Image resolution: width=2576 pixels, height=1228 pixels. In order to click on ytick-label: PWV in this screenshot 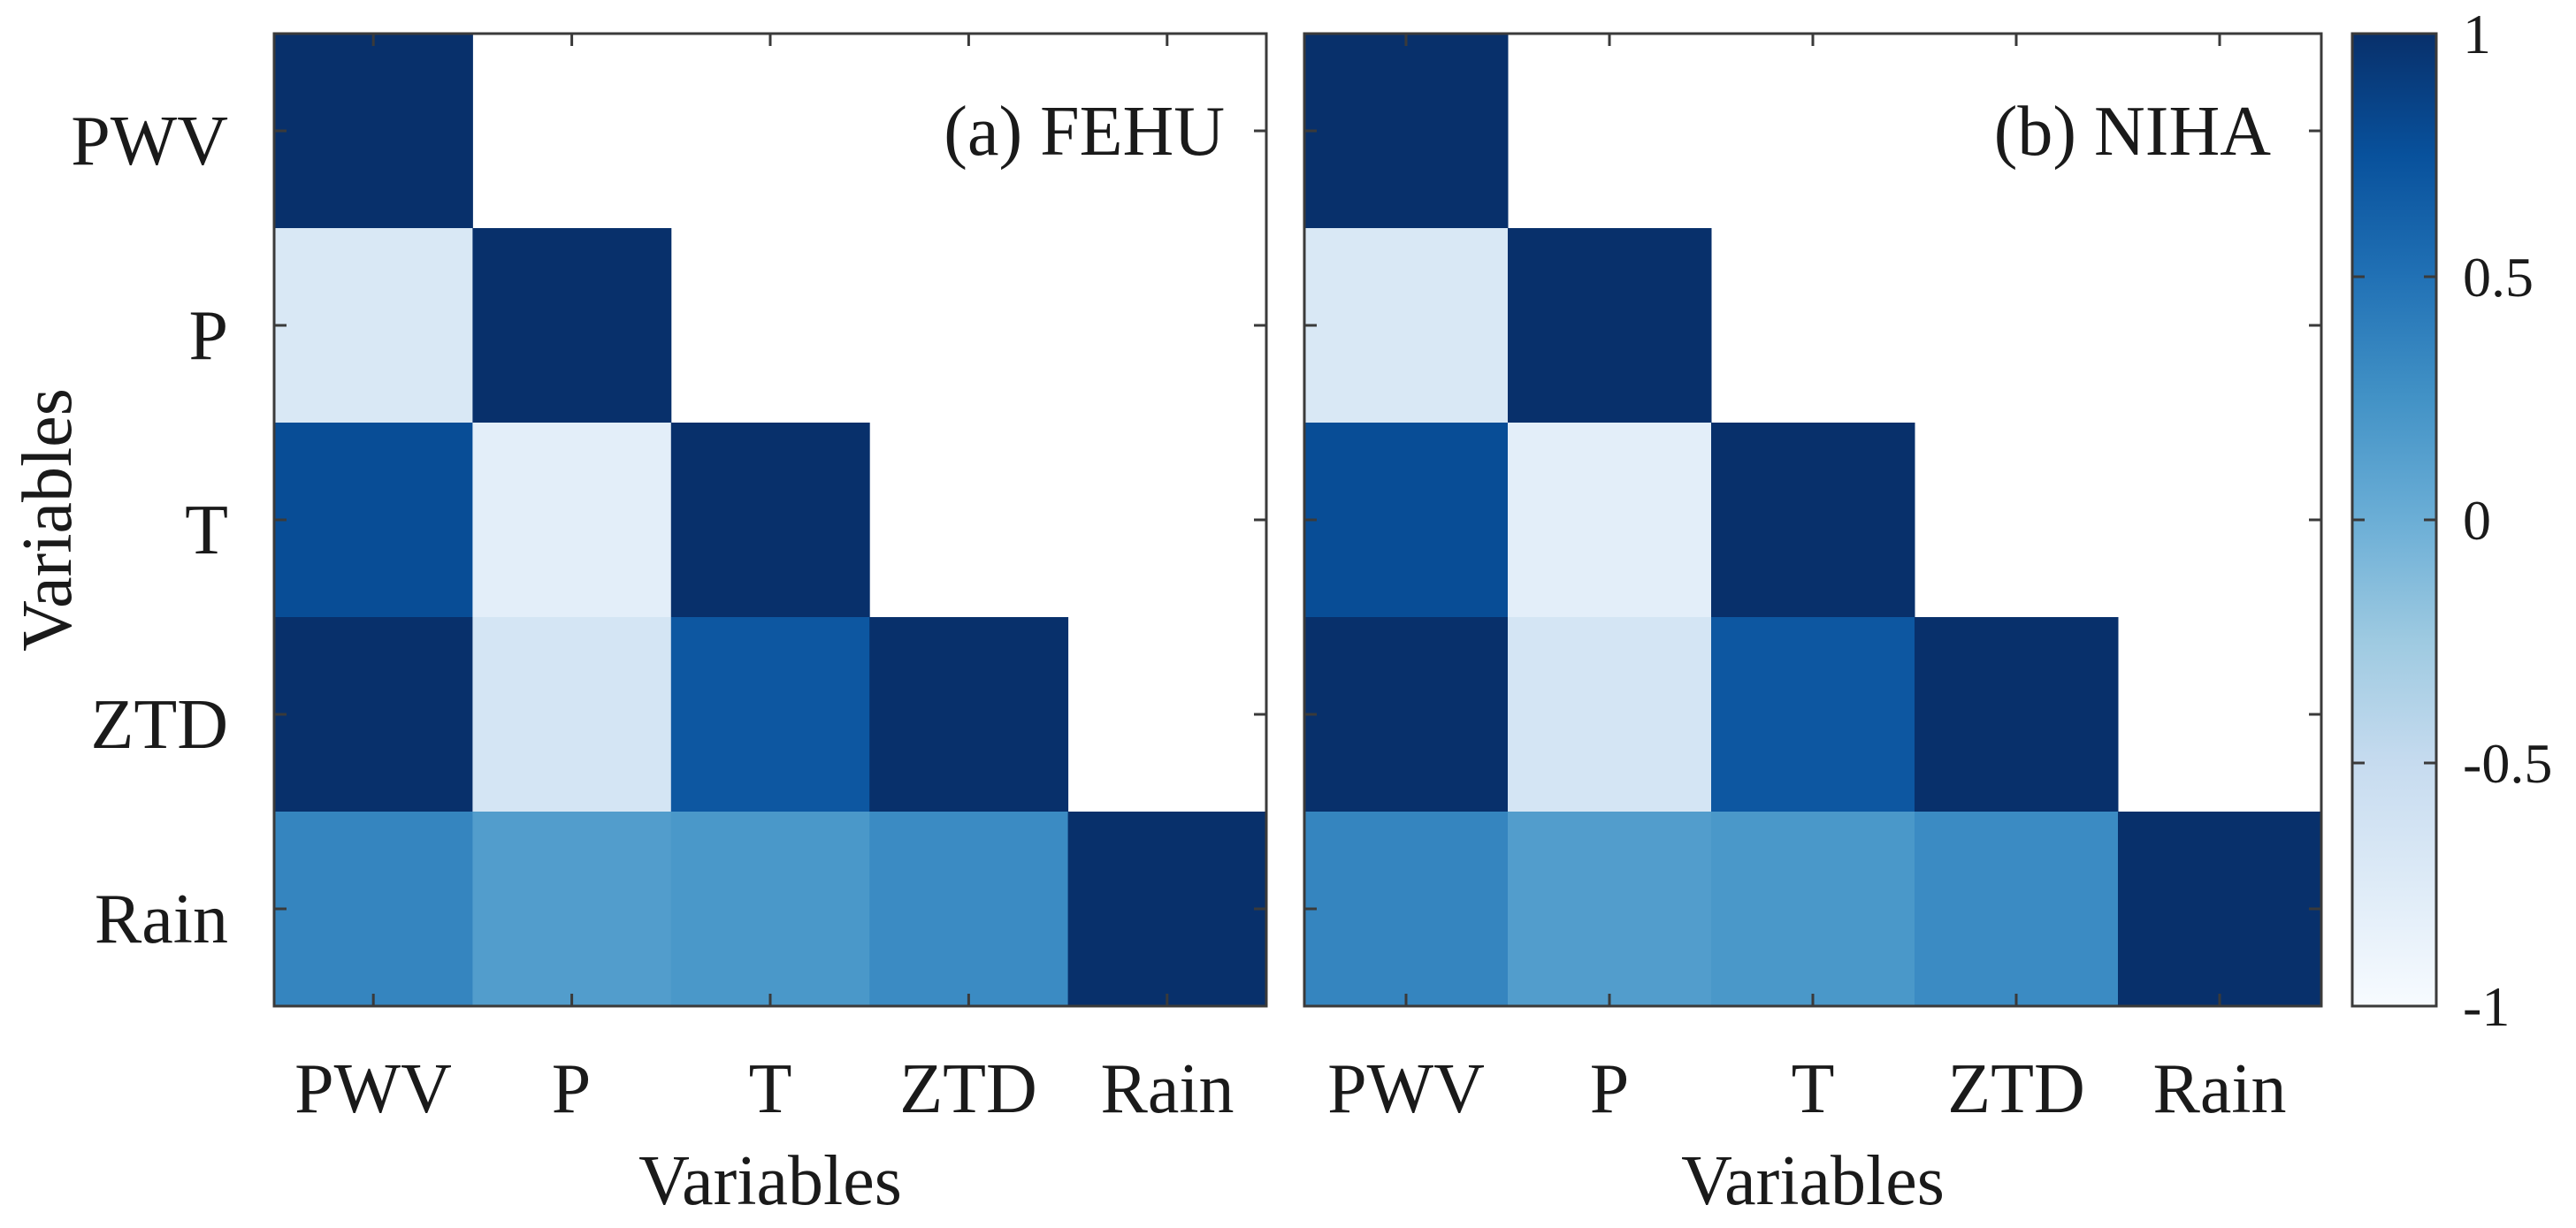, I will do `click(149, 141)`.